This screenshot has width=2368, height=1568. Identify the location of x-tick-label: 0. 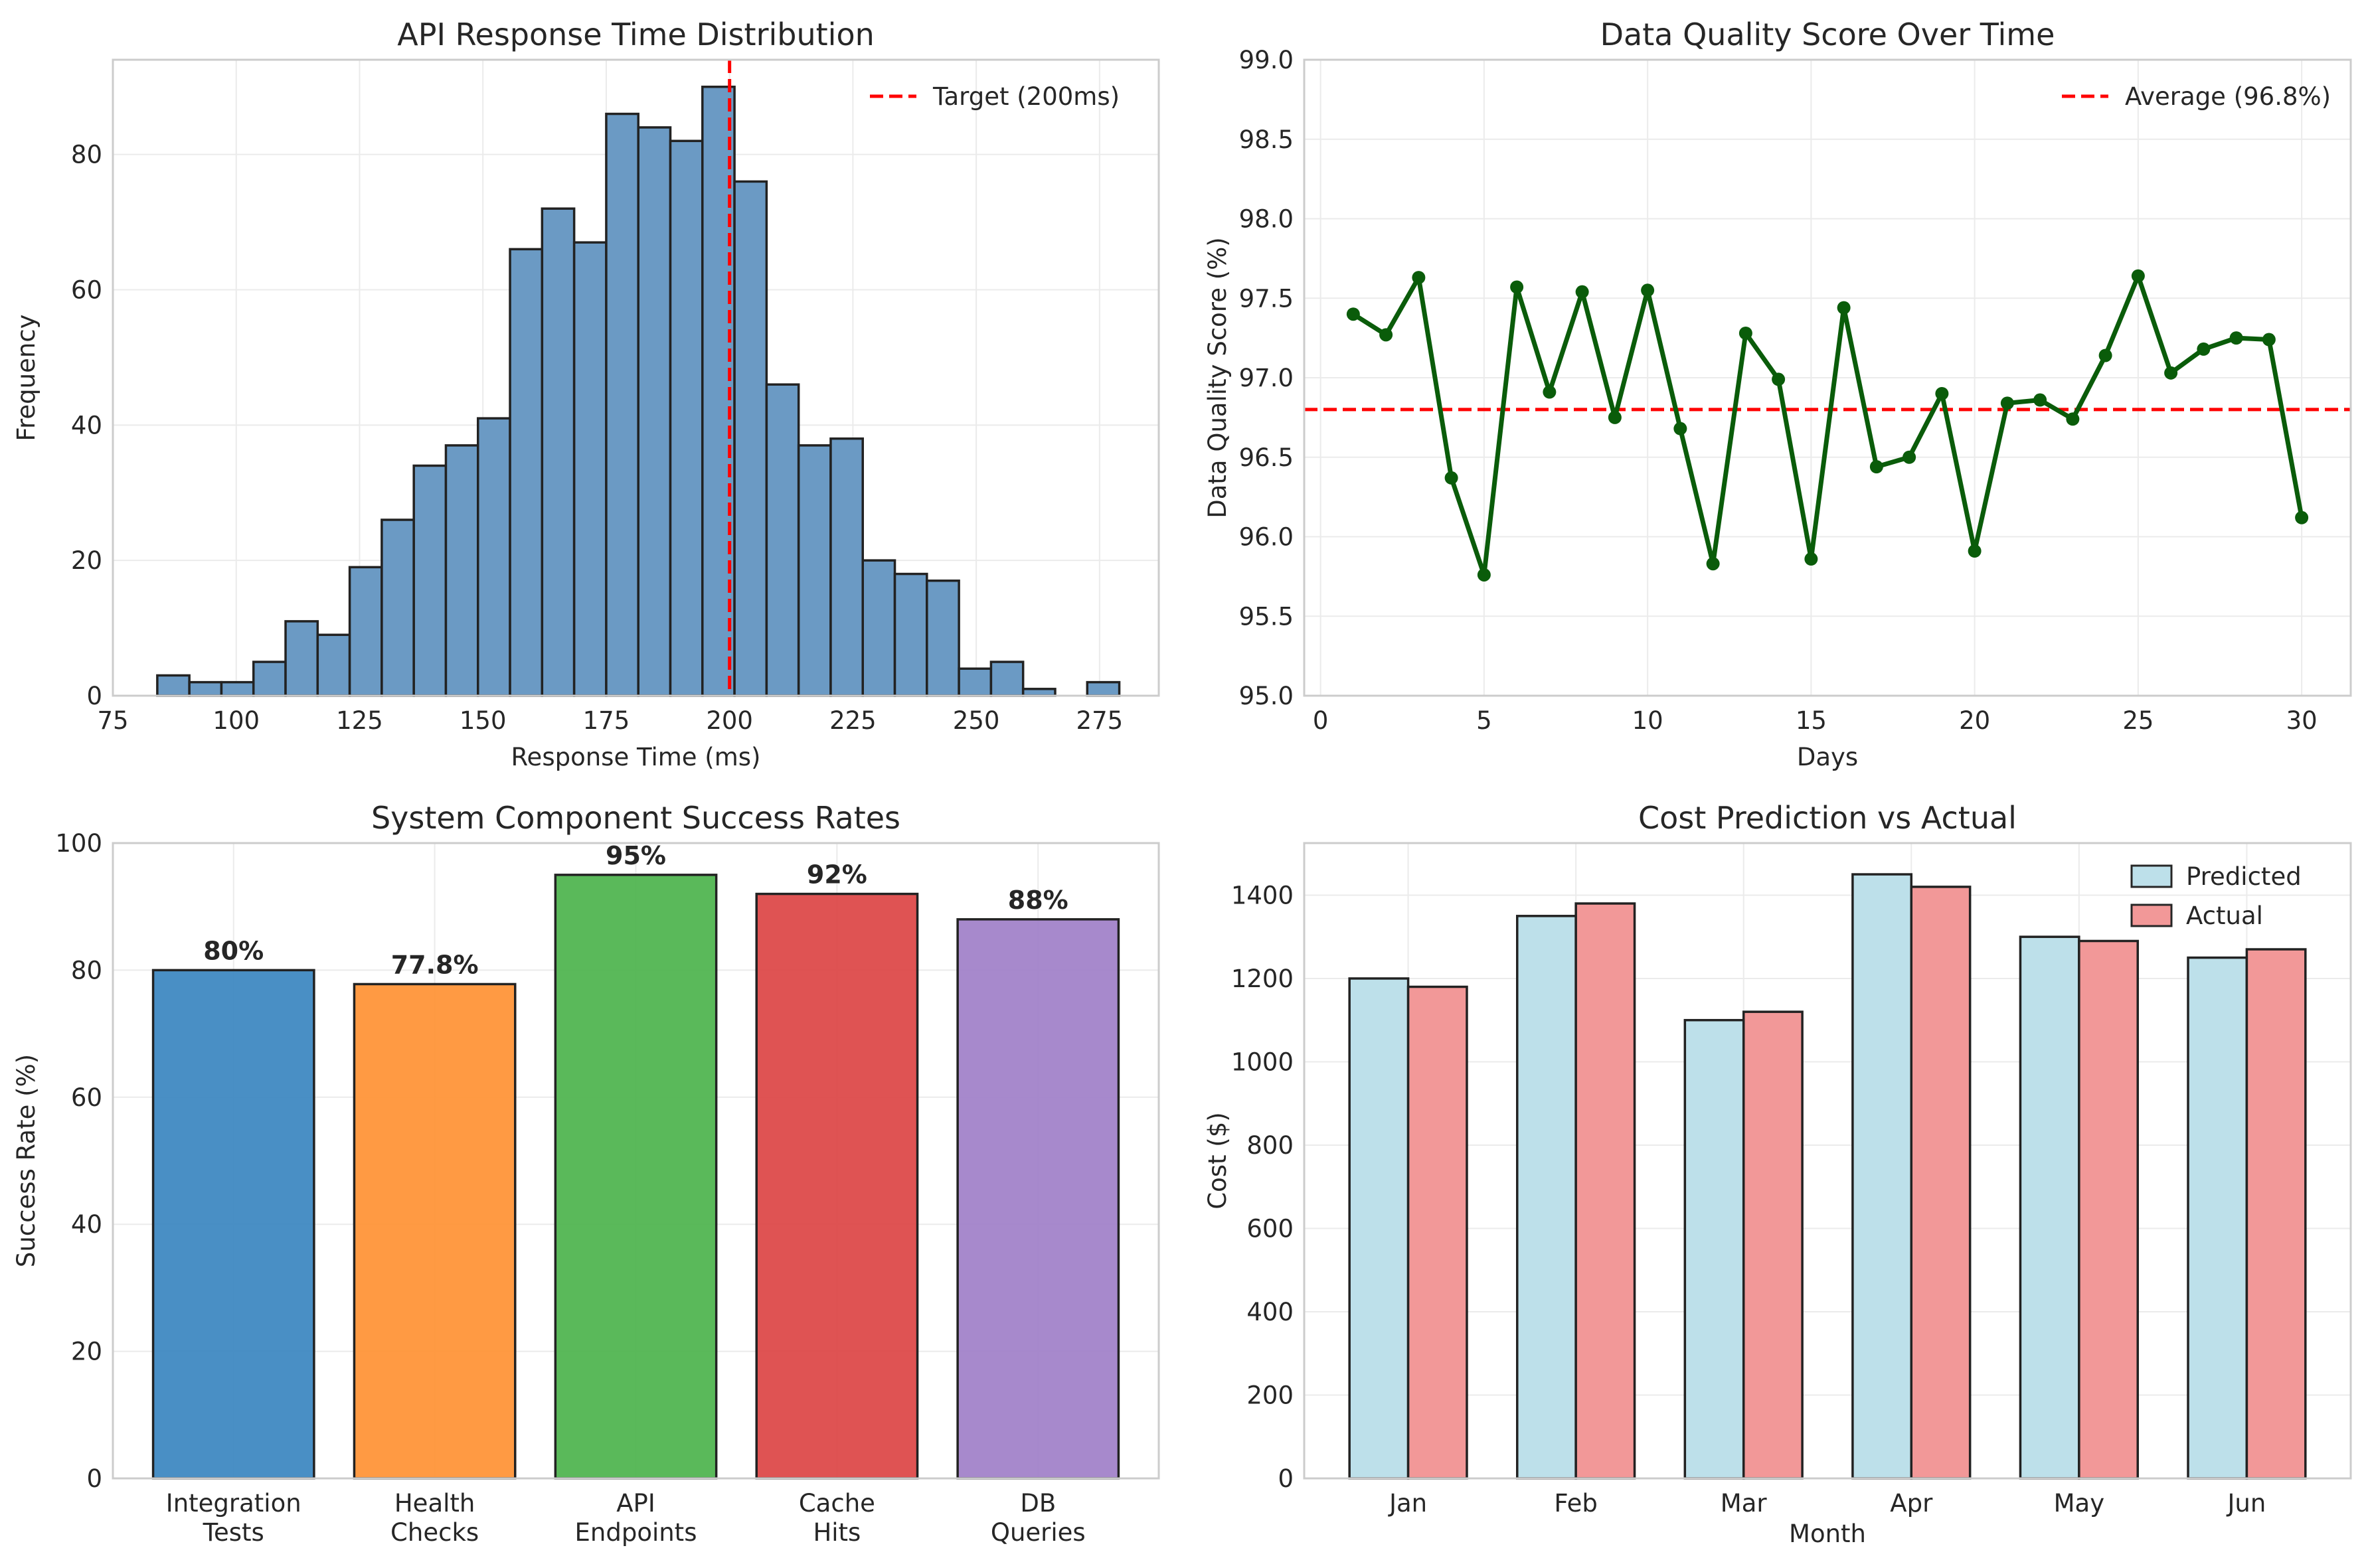
(1321, 720).